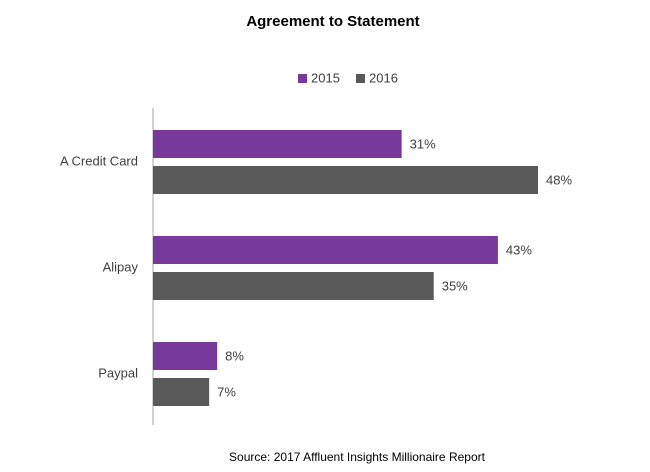 The image size is (650, 472). What do you see at coordinates (423, 143) in the screenshot?
I see `data-label: 31%` at bounding box center [423, 143].